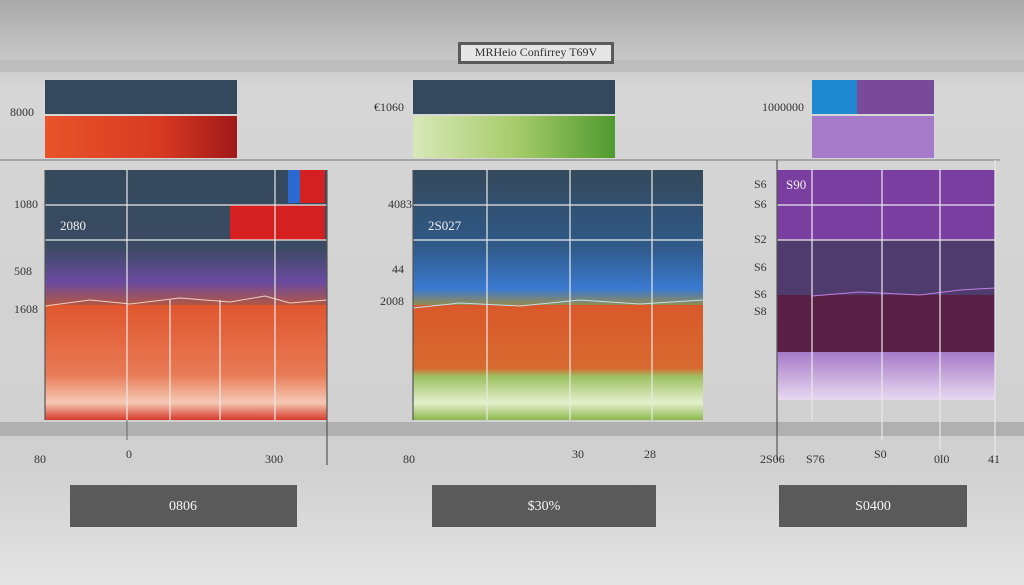 This screenshot has width=1024, height=585. What do you see at coordinates (772, 459) in the screenshot?
I see `x-label: 2S06` at bounding box center [772, 459].